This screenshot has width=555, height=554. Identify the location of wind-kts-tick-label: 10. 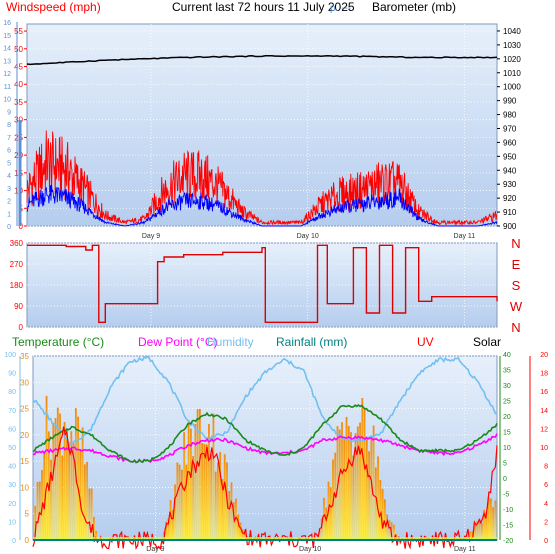
(7, 100).